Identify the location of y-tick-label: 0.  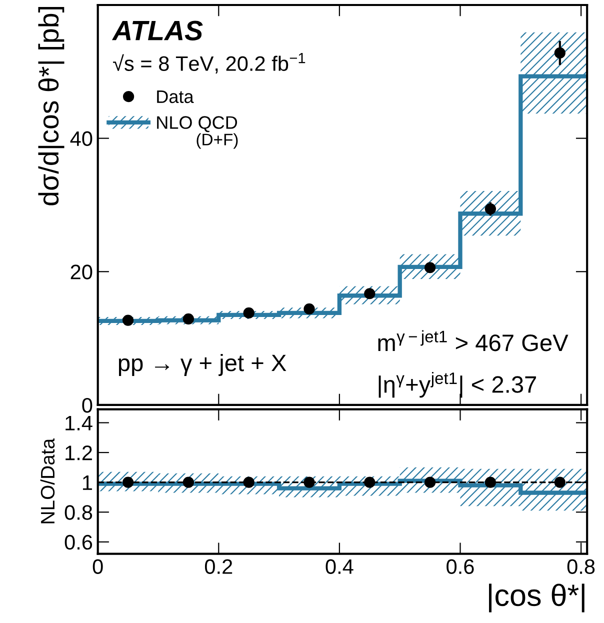
(87, 405).